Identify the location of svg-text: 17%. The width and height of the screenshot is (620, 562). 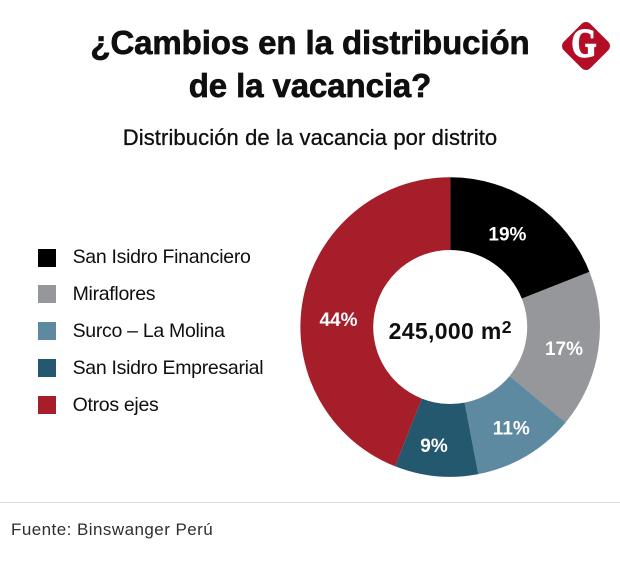
(564, 349).